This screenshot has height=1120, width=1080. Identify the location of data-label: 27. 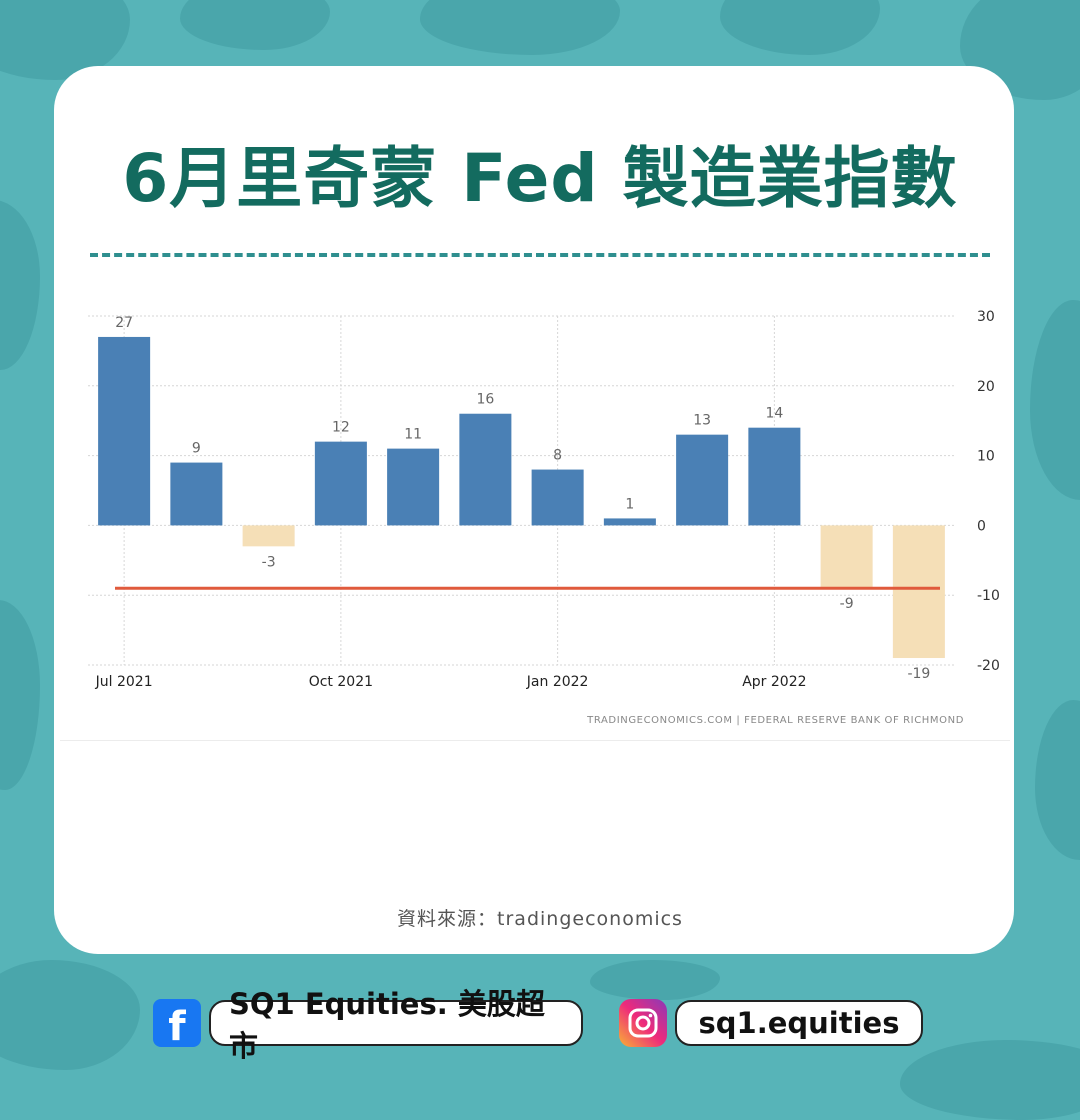
(124, 323).